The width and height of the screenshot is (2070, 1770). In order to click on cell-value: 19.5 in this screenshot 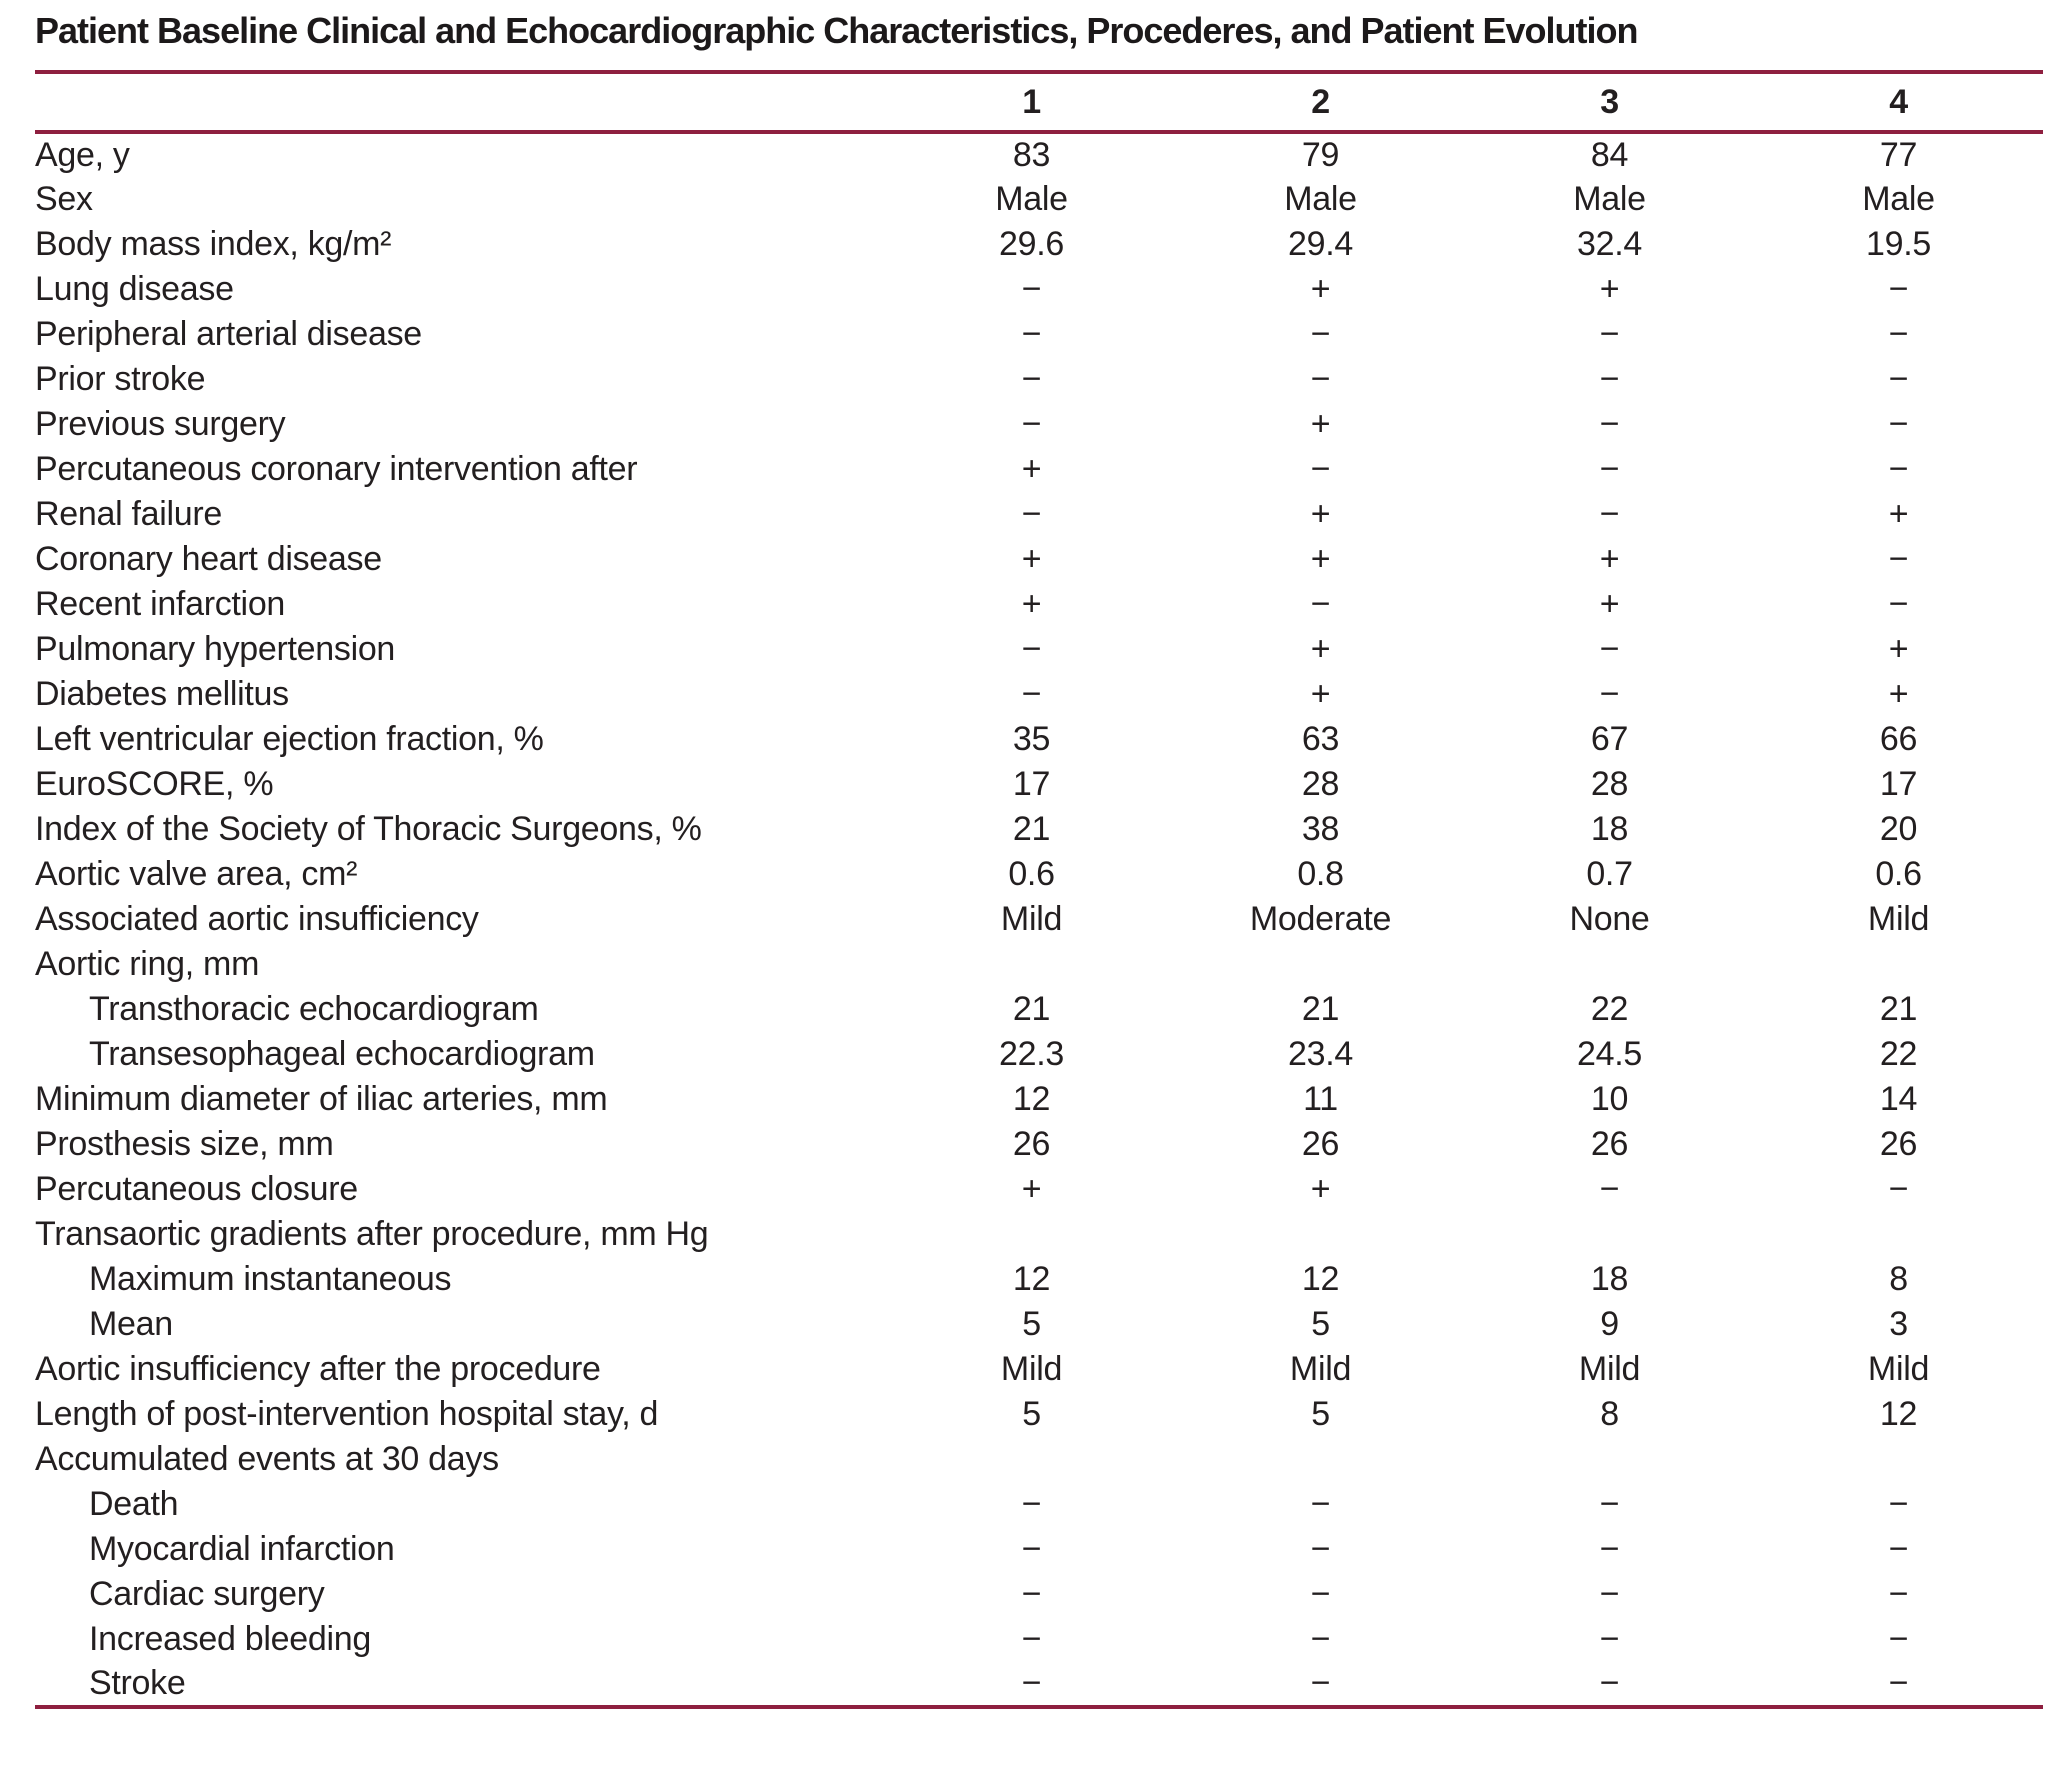, I will do `click(1898, 244)`.